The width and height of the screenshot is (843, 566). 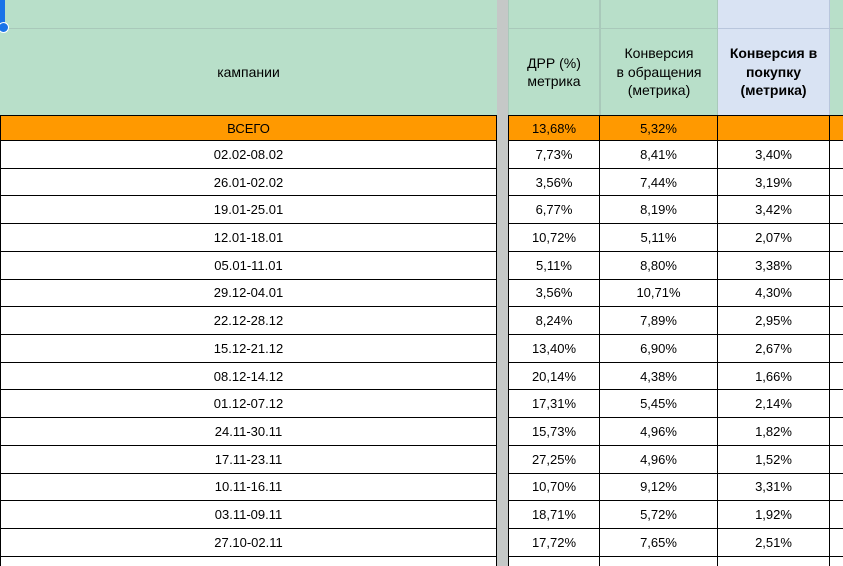 I want to click on cell-blank-highlighted, so click(x=774, y=14).